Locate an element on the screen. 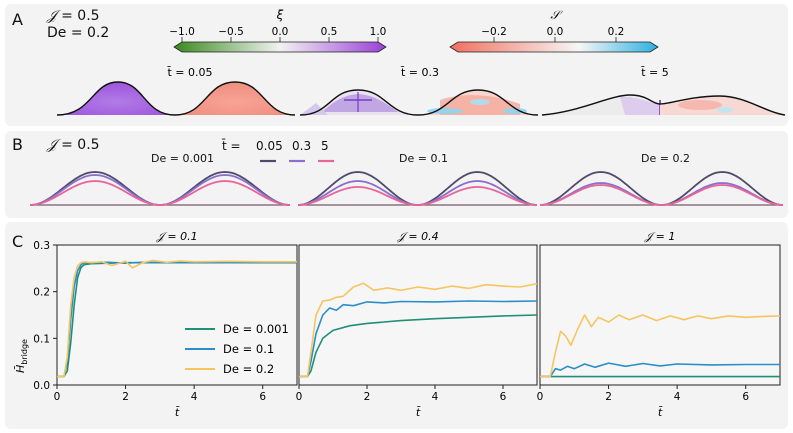 The image size is (793, 433). subplot-title-de-0001: De = 0.001 is located at coordinates (182, 158).